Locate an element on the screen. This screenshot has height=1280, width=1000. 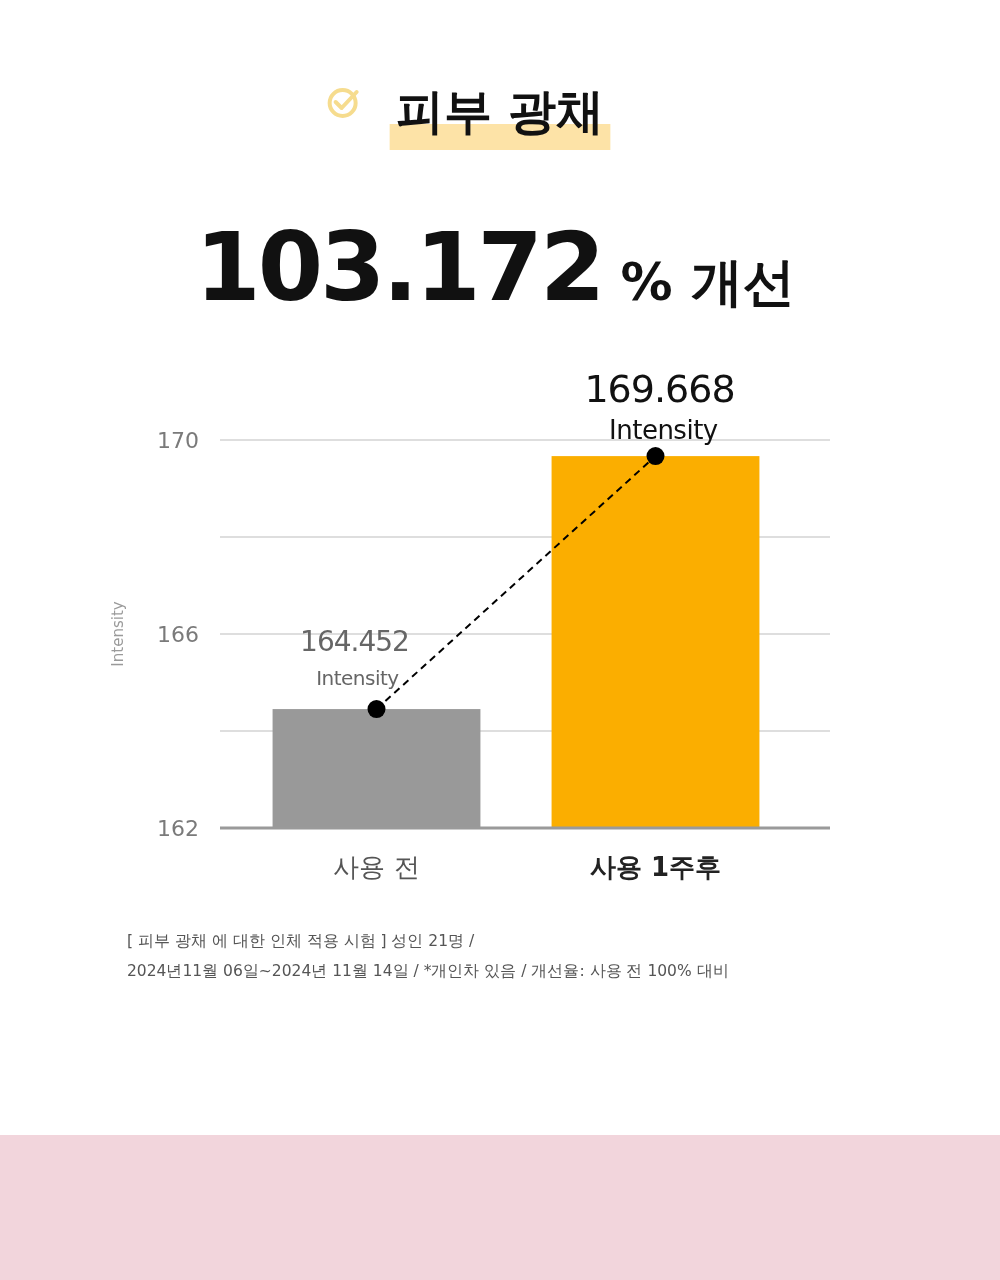
chart-subtitle: 103.172 % 개선 is located at coordinates (495, 267).